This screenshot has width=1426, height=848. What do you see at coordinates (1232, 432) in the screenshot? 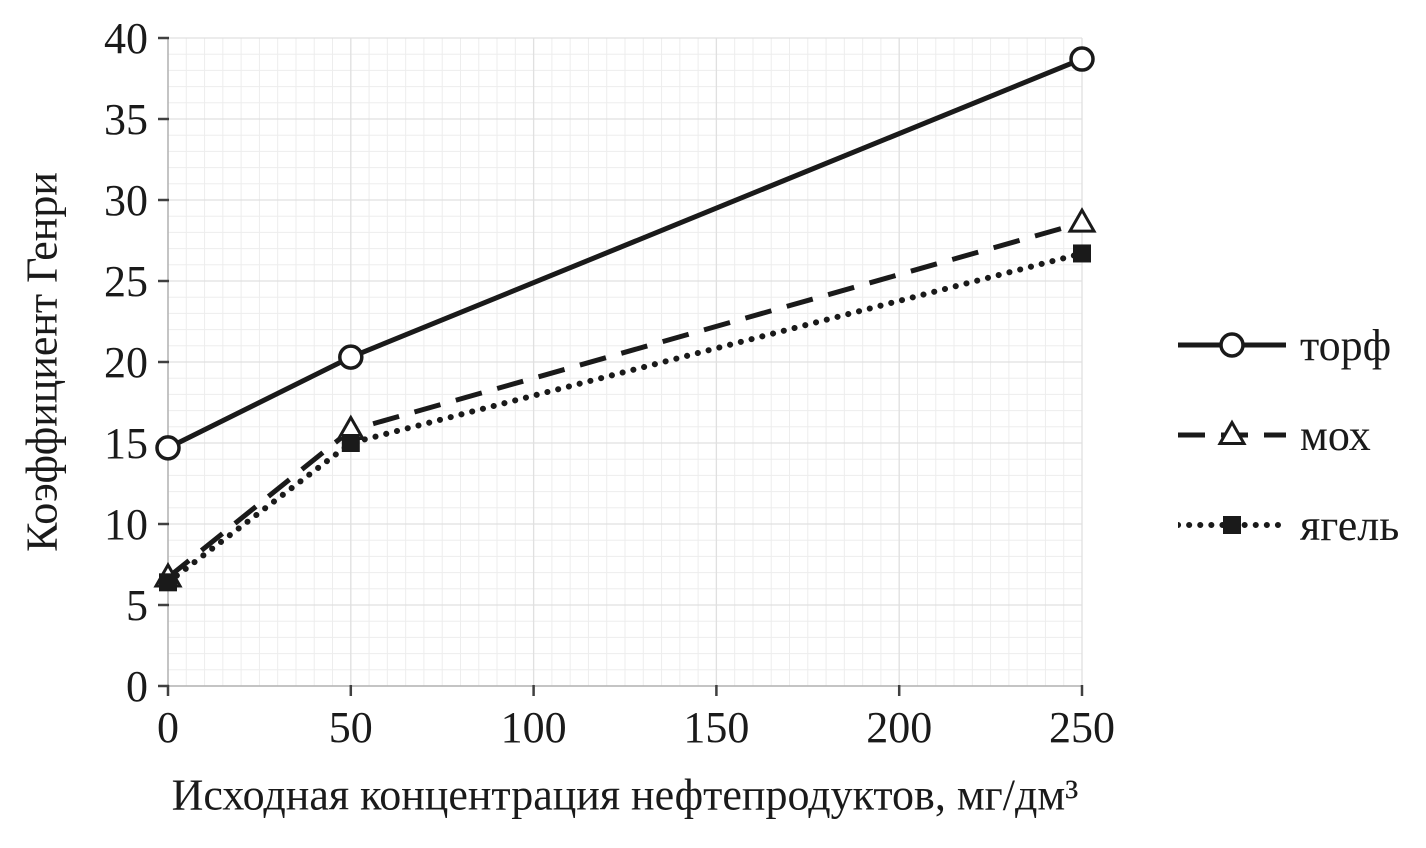
I see `legend-line-sample-dashed` at bounding box center [1232, 432].